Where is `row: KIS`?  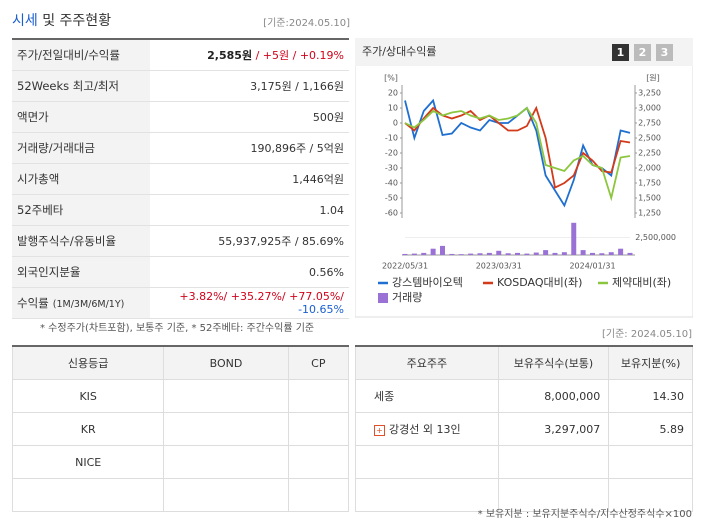
row: KIS is located at coordinates (180, 396).